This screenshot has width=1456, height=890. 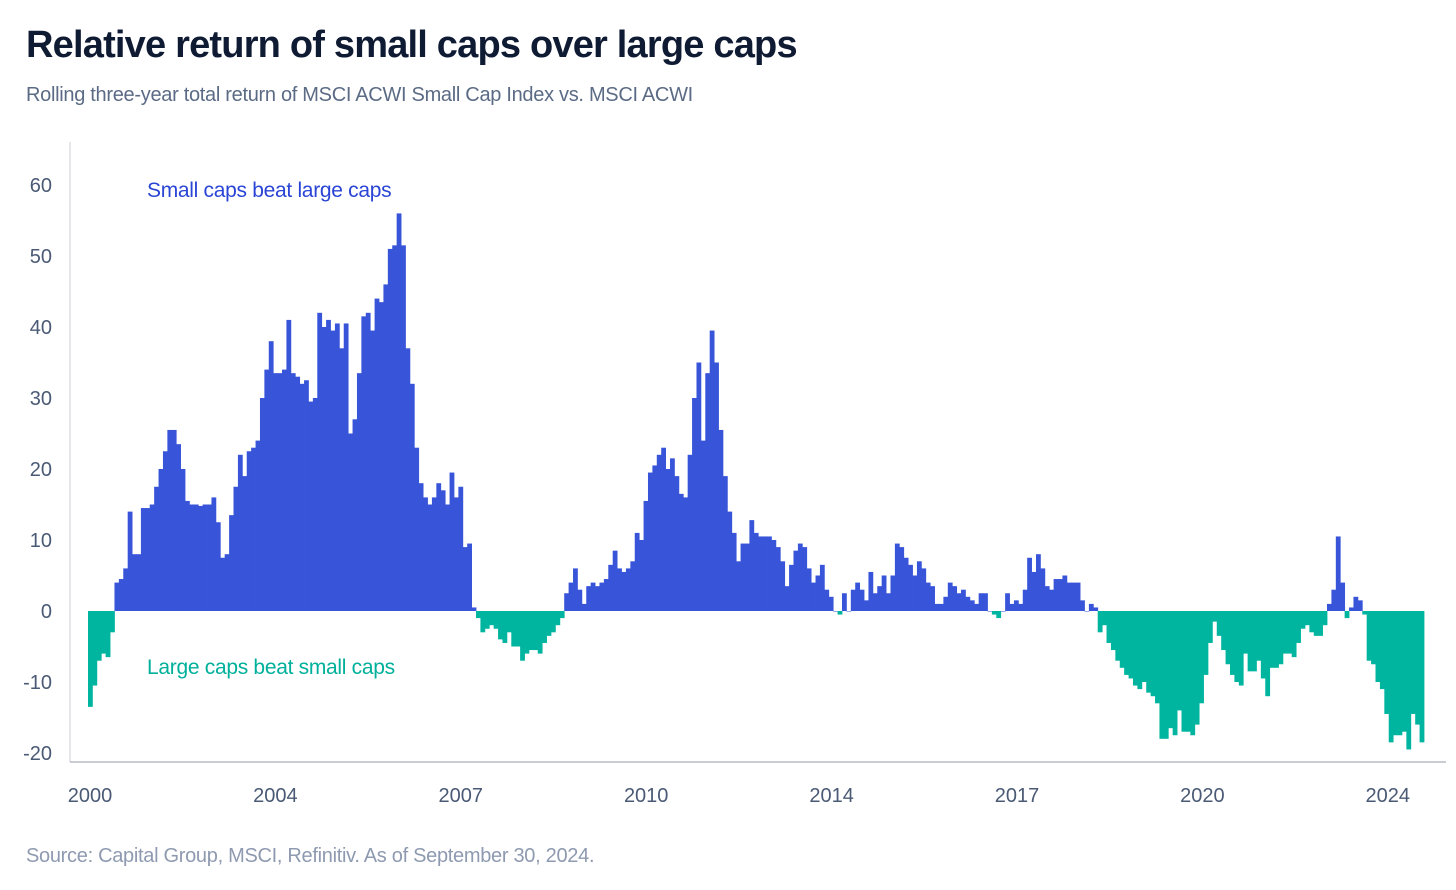 What do you see at coordinates (41, 399) in the screenshot?
I see `y-tick-label: 30` at bounding box center [41, 399].